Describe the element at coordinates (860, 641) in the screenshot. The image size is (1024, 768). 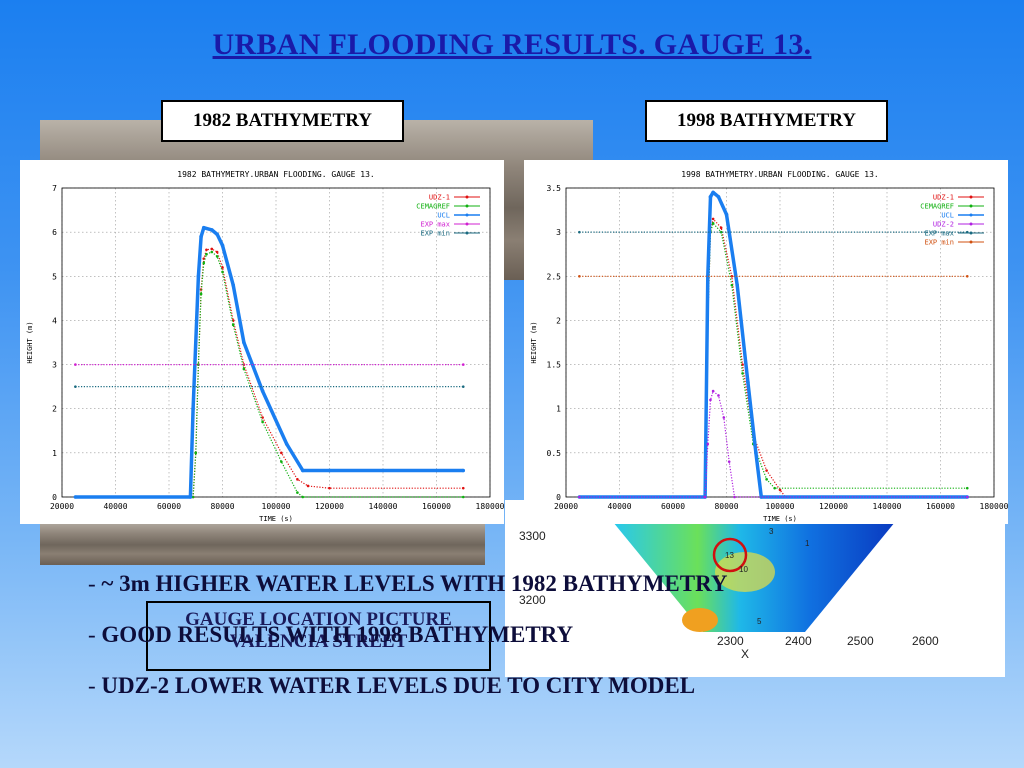
I see `map-xtick: 2500` at that location.